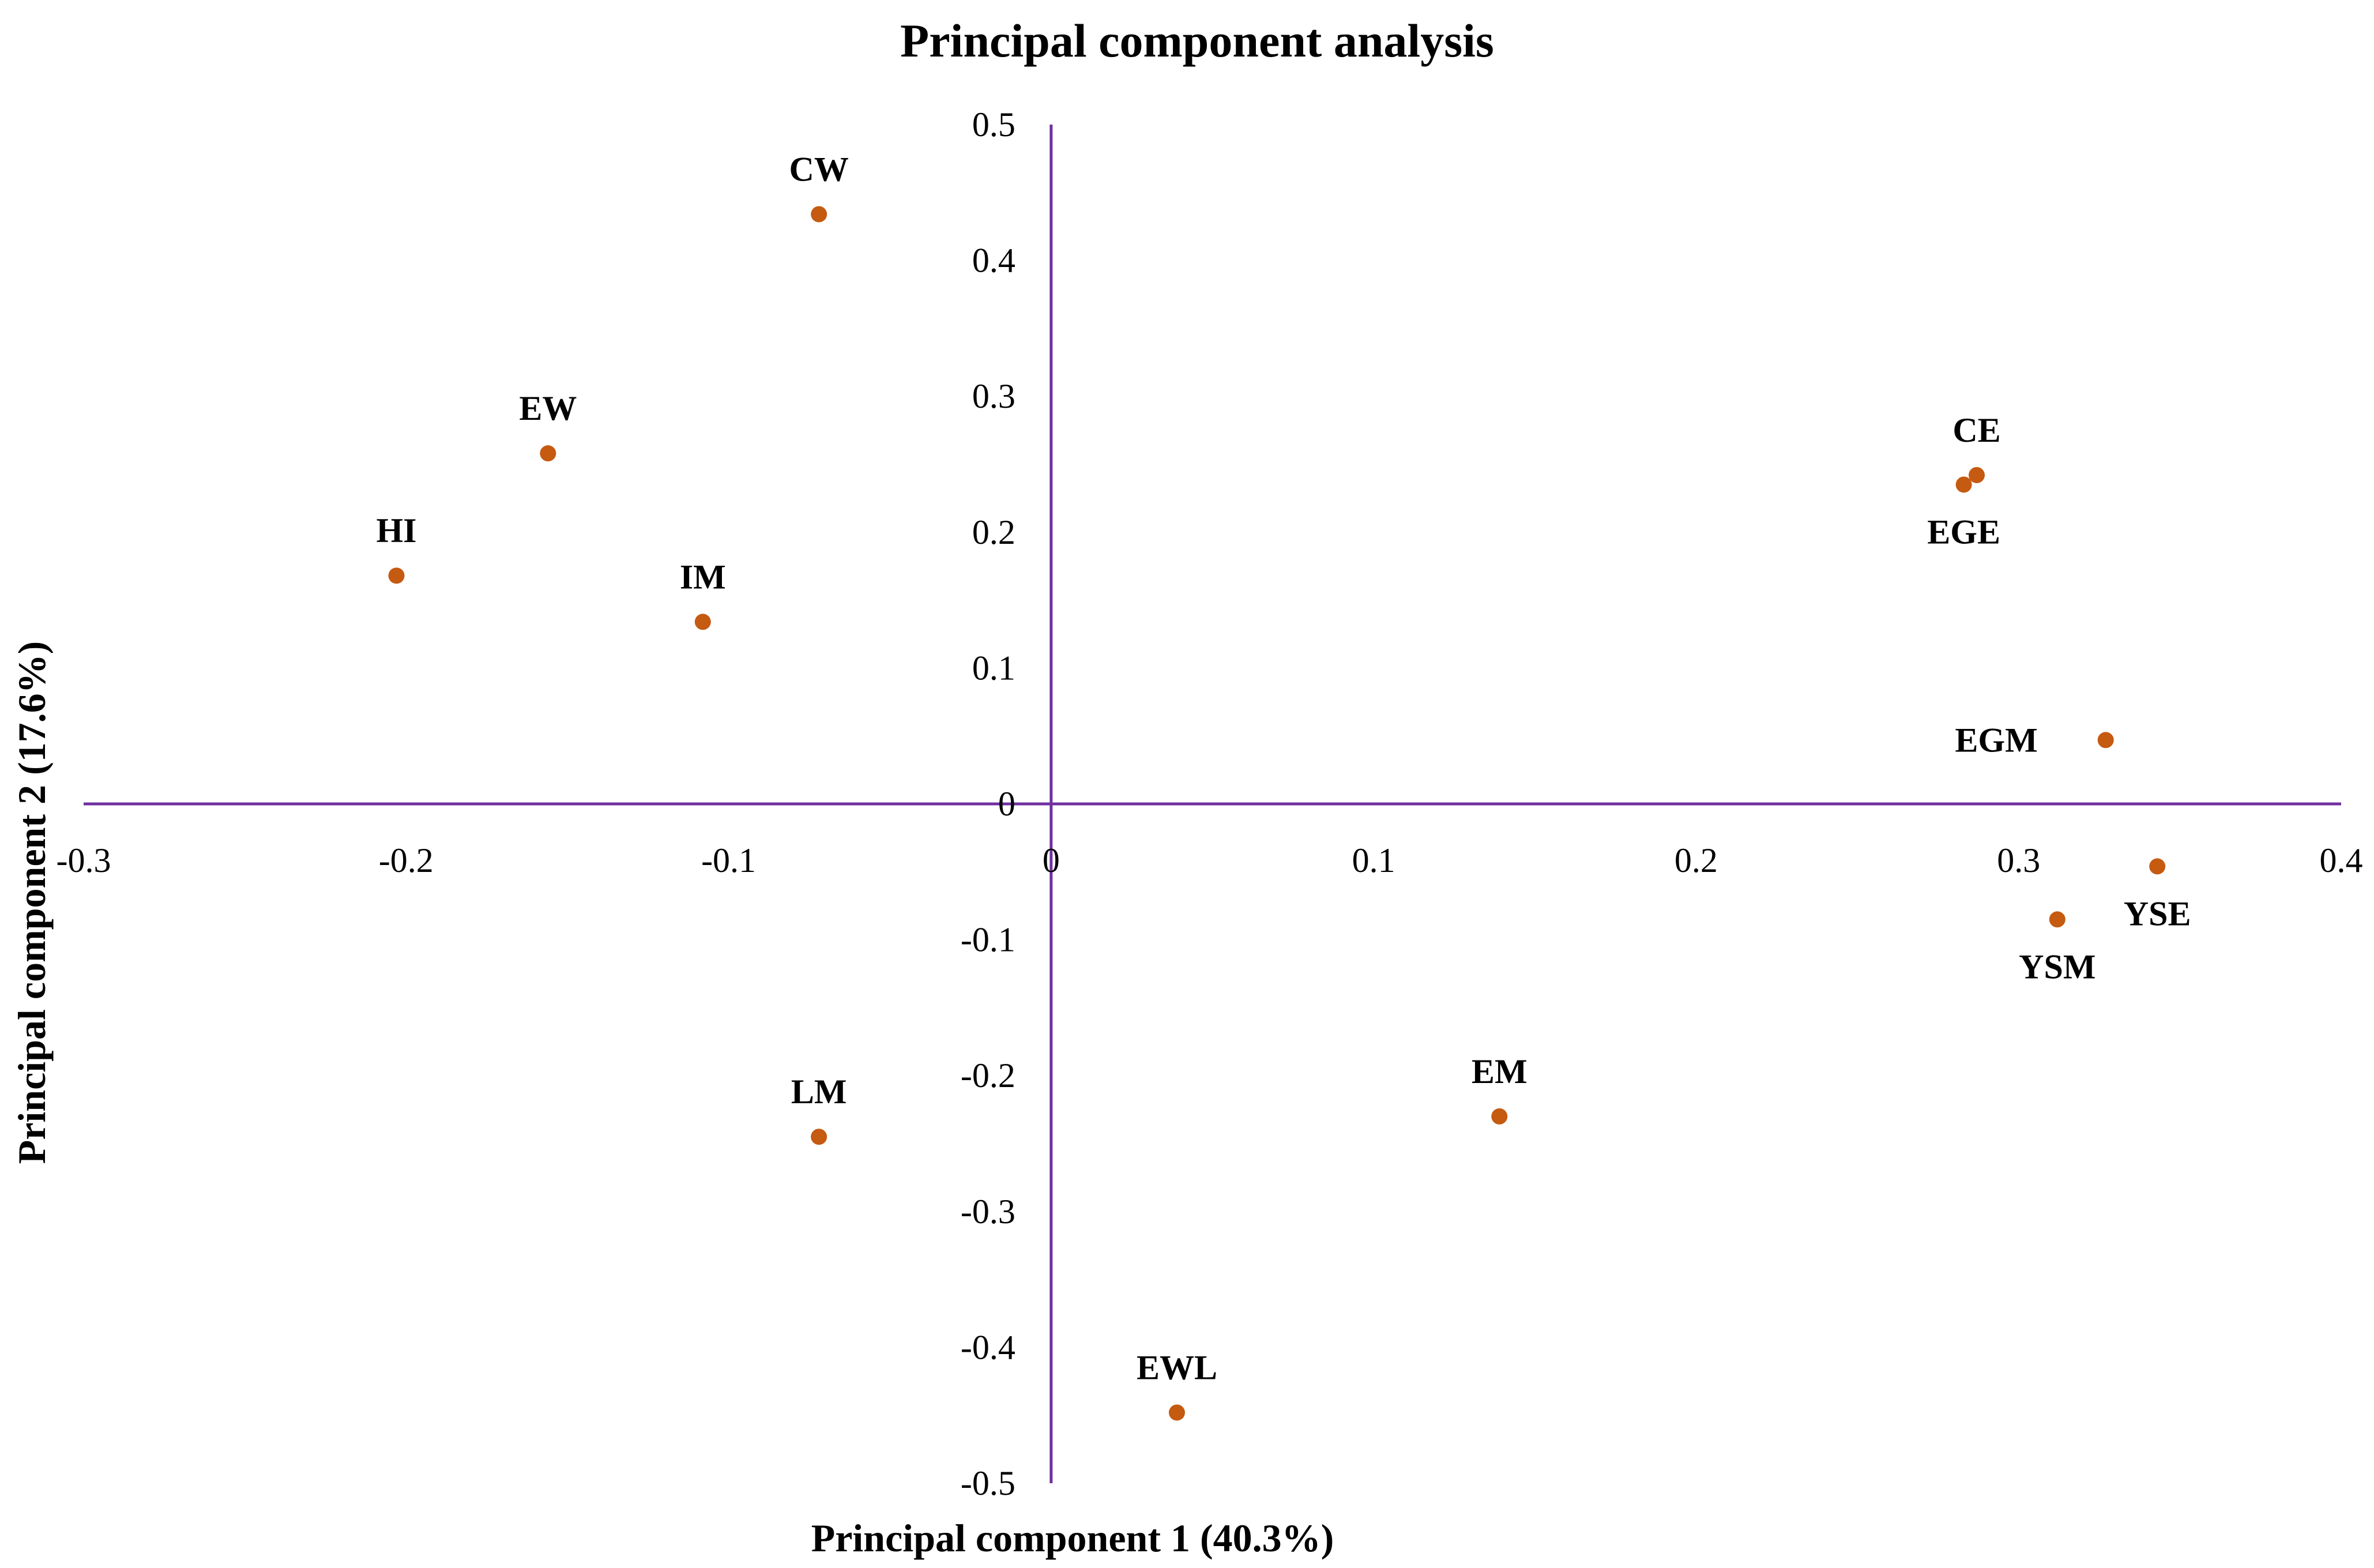 This screenshot has width=2374, height=1568. What do you see at coordinates (548, 408) in the screenshot?
I see `data-point-label: EW` at bounding box center [548, 408].